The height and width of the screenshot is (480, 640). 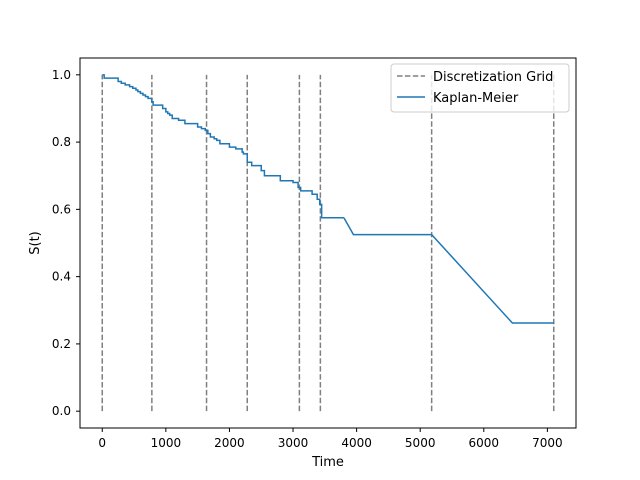 I want to click on x-axis-label: Time, so click(x=327, y=462).